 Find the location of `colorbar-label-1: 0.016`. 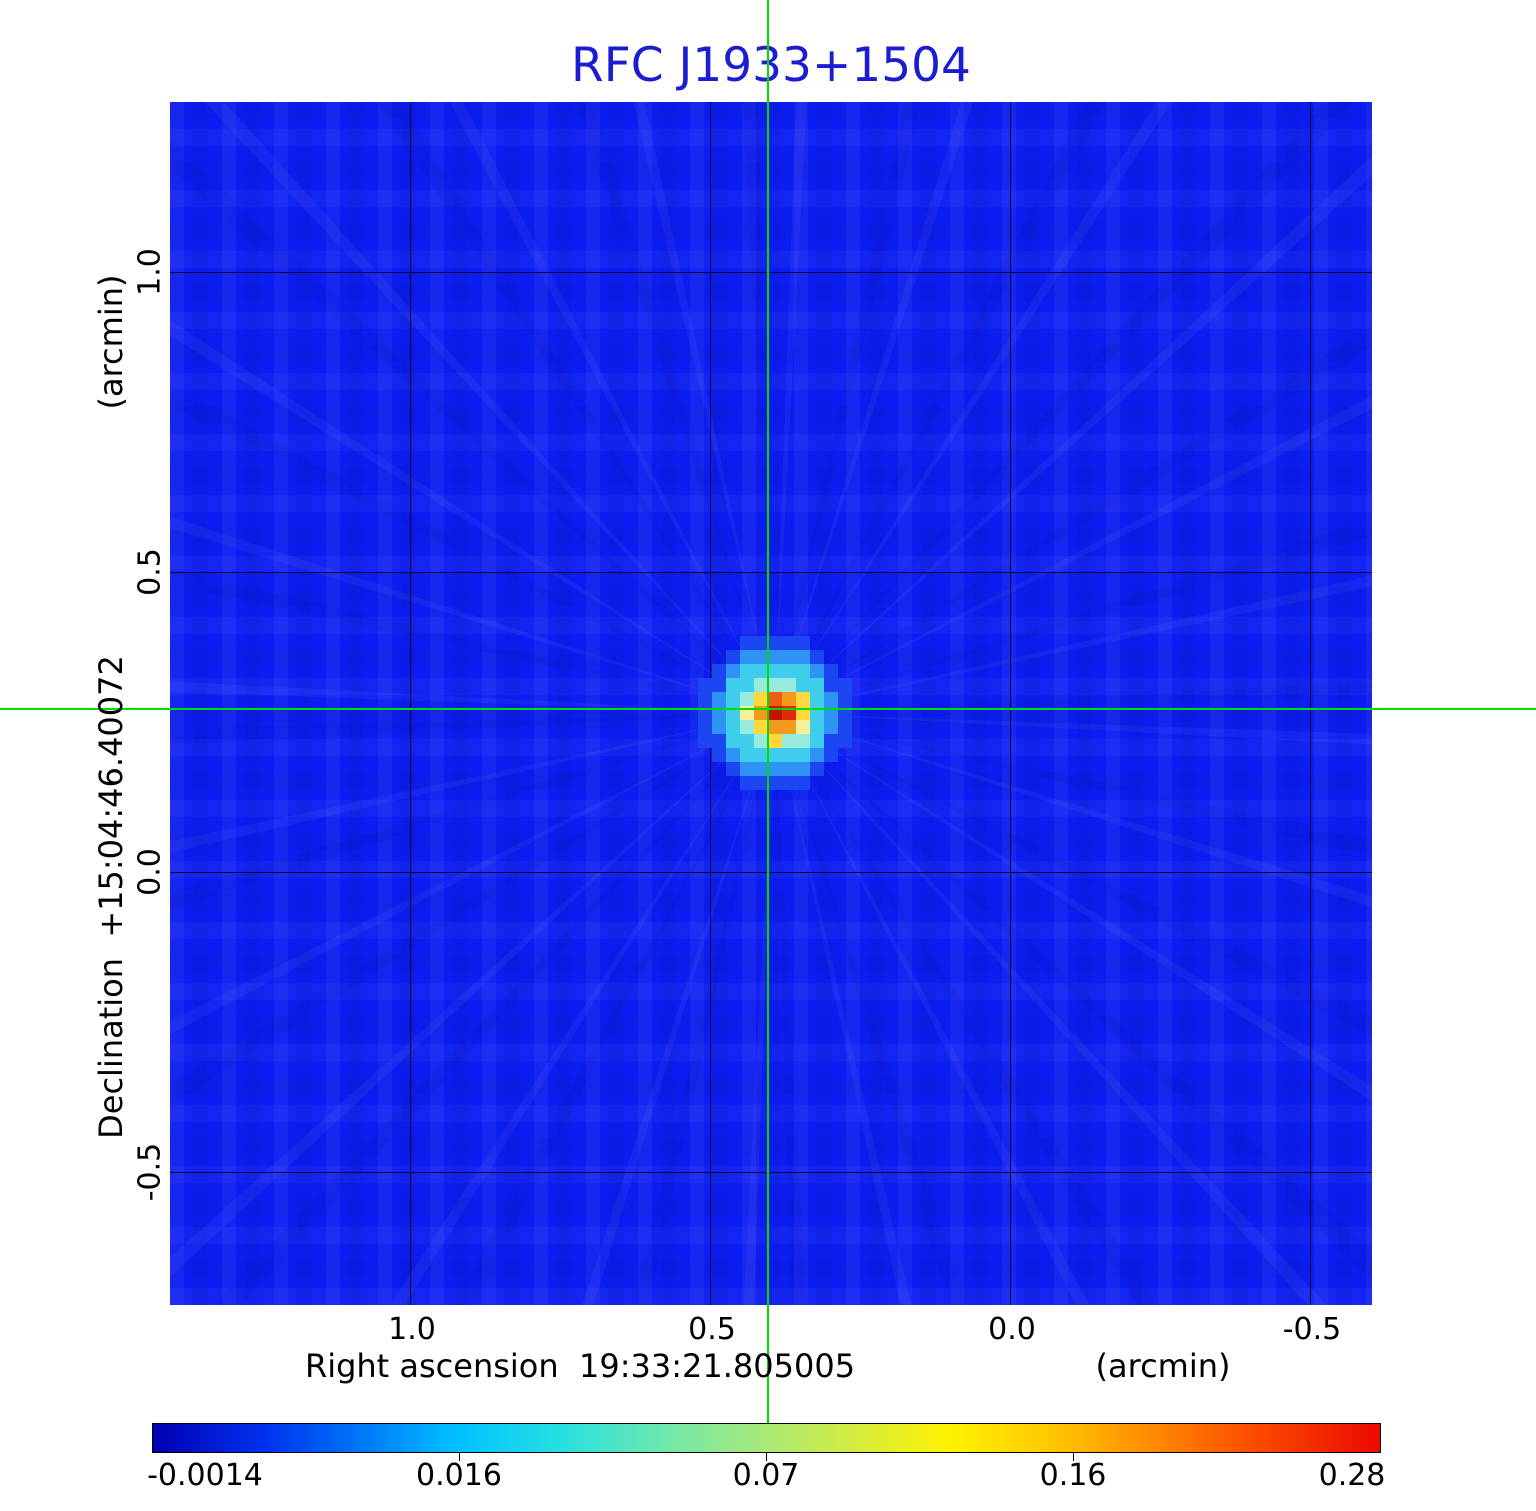

colorbar-label-1: 0.016 is located at coordinates (459, 1475).